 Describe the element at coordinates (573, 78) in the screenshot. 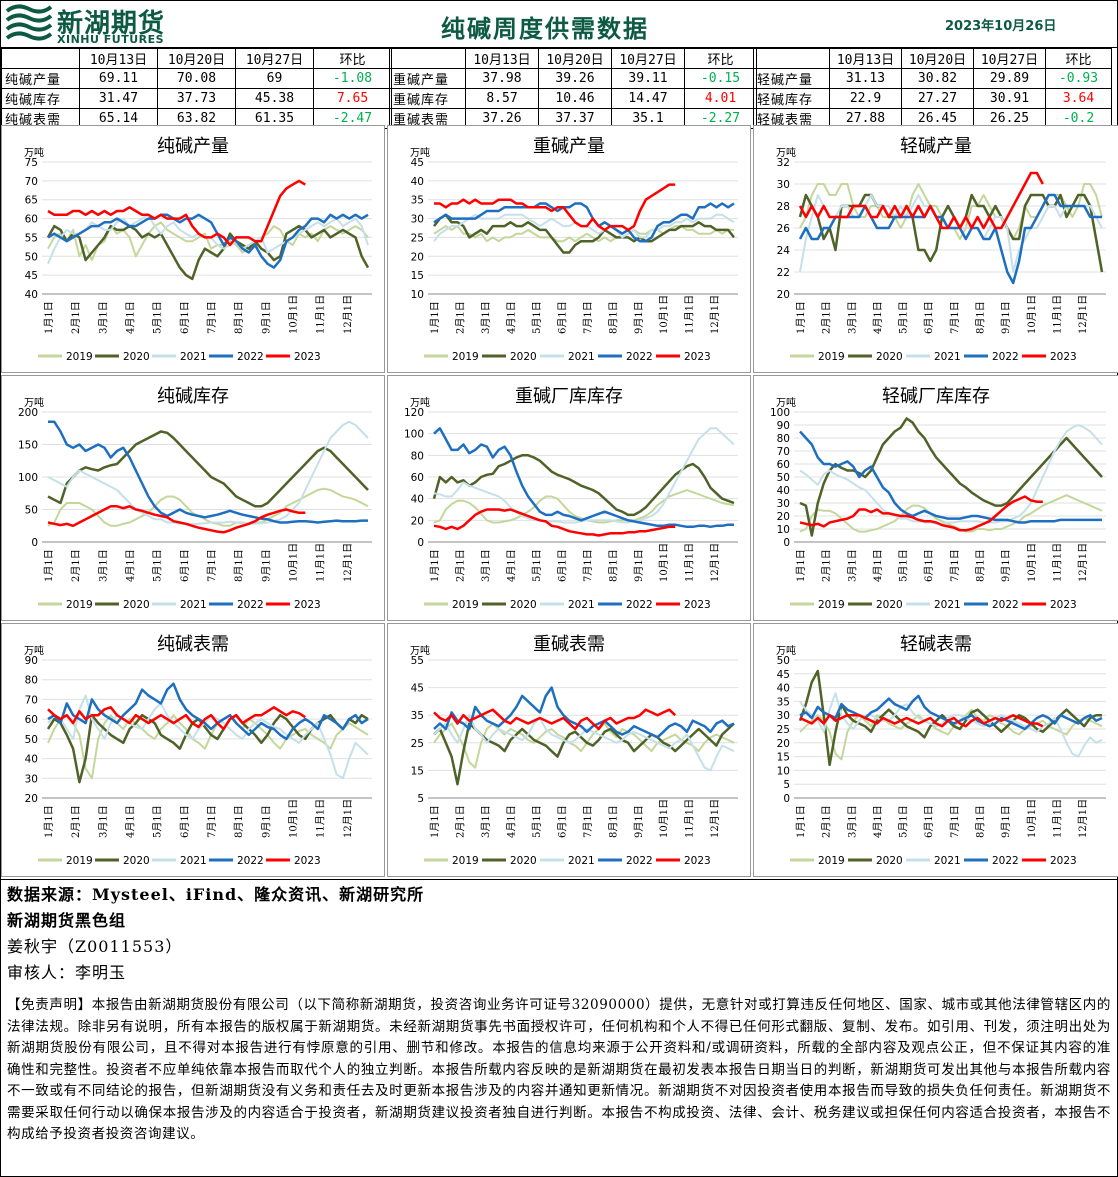

I see `table-row: 重碱产量 37.98 39.26 39.11 -0.15` at that location.